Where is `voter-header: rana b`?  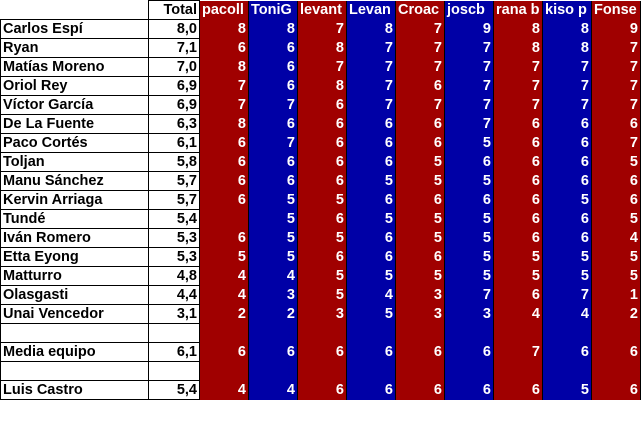
voter-header: rana b is located at coordinates (518, 10).